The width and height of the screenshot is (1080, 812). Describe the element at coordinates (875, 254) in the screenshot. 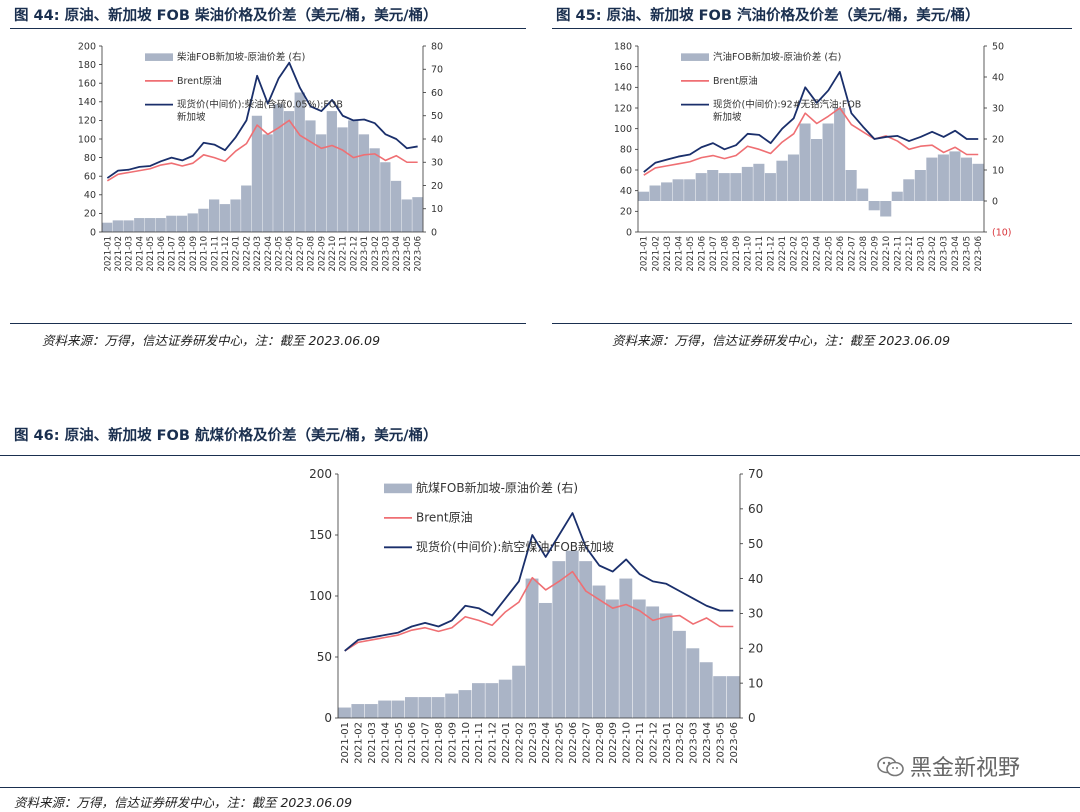

I see `x-tick-label: 2022-09` at that location.